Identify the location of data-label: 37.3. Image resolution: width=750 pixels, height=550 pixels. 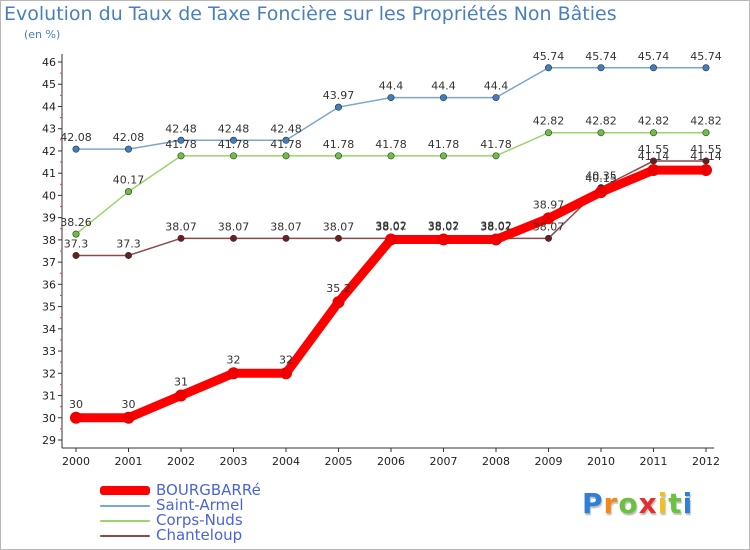
(128, 243).